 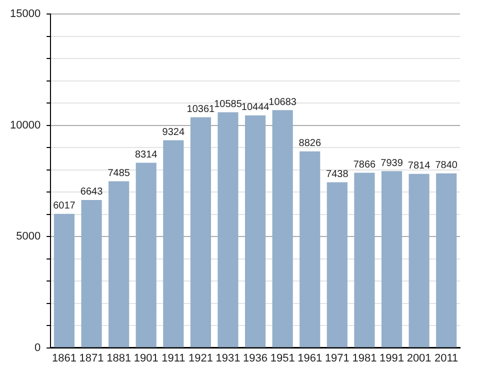 I want to click on x-tick-label: 1951, so click(x=282, y=358).